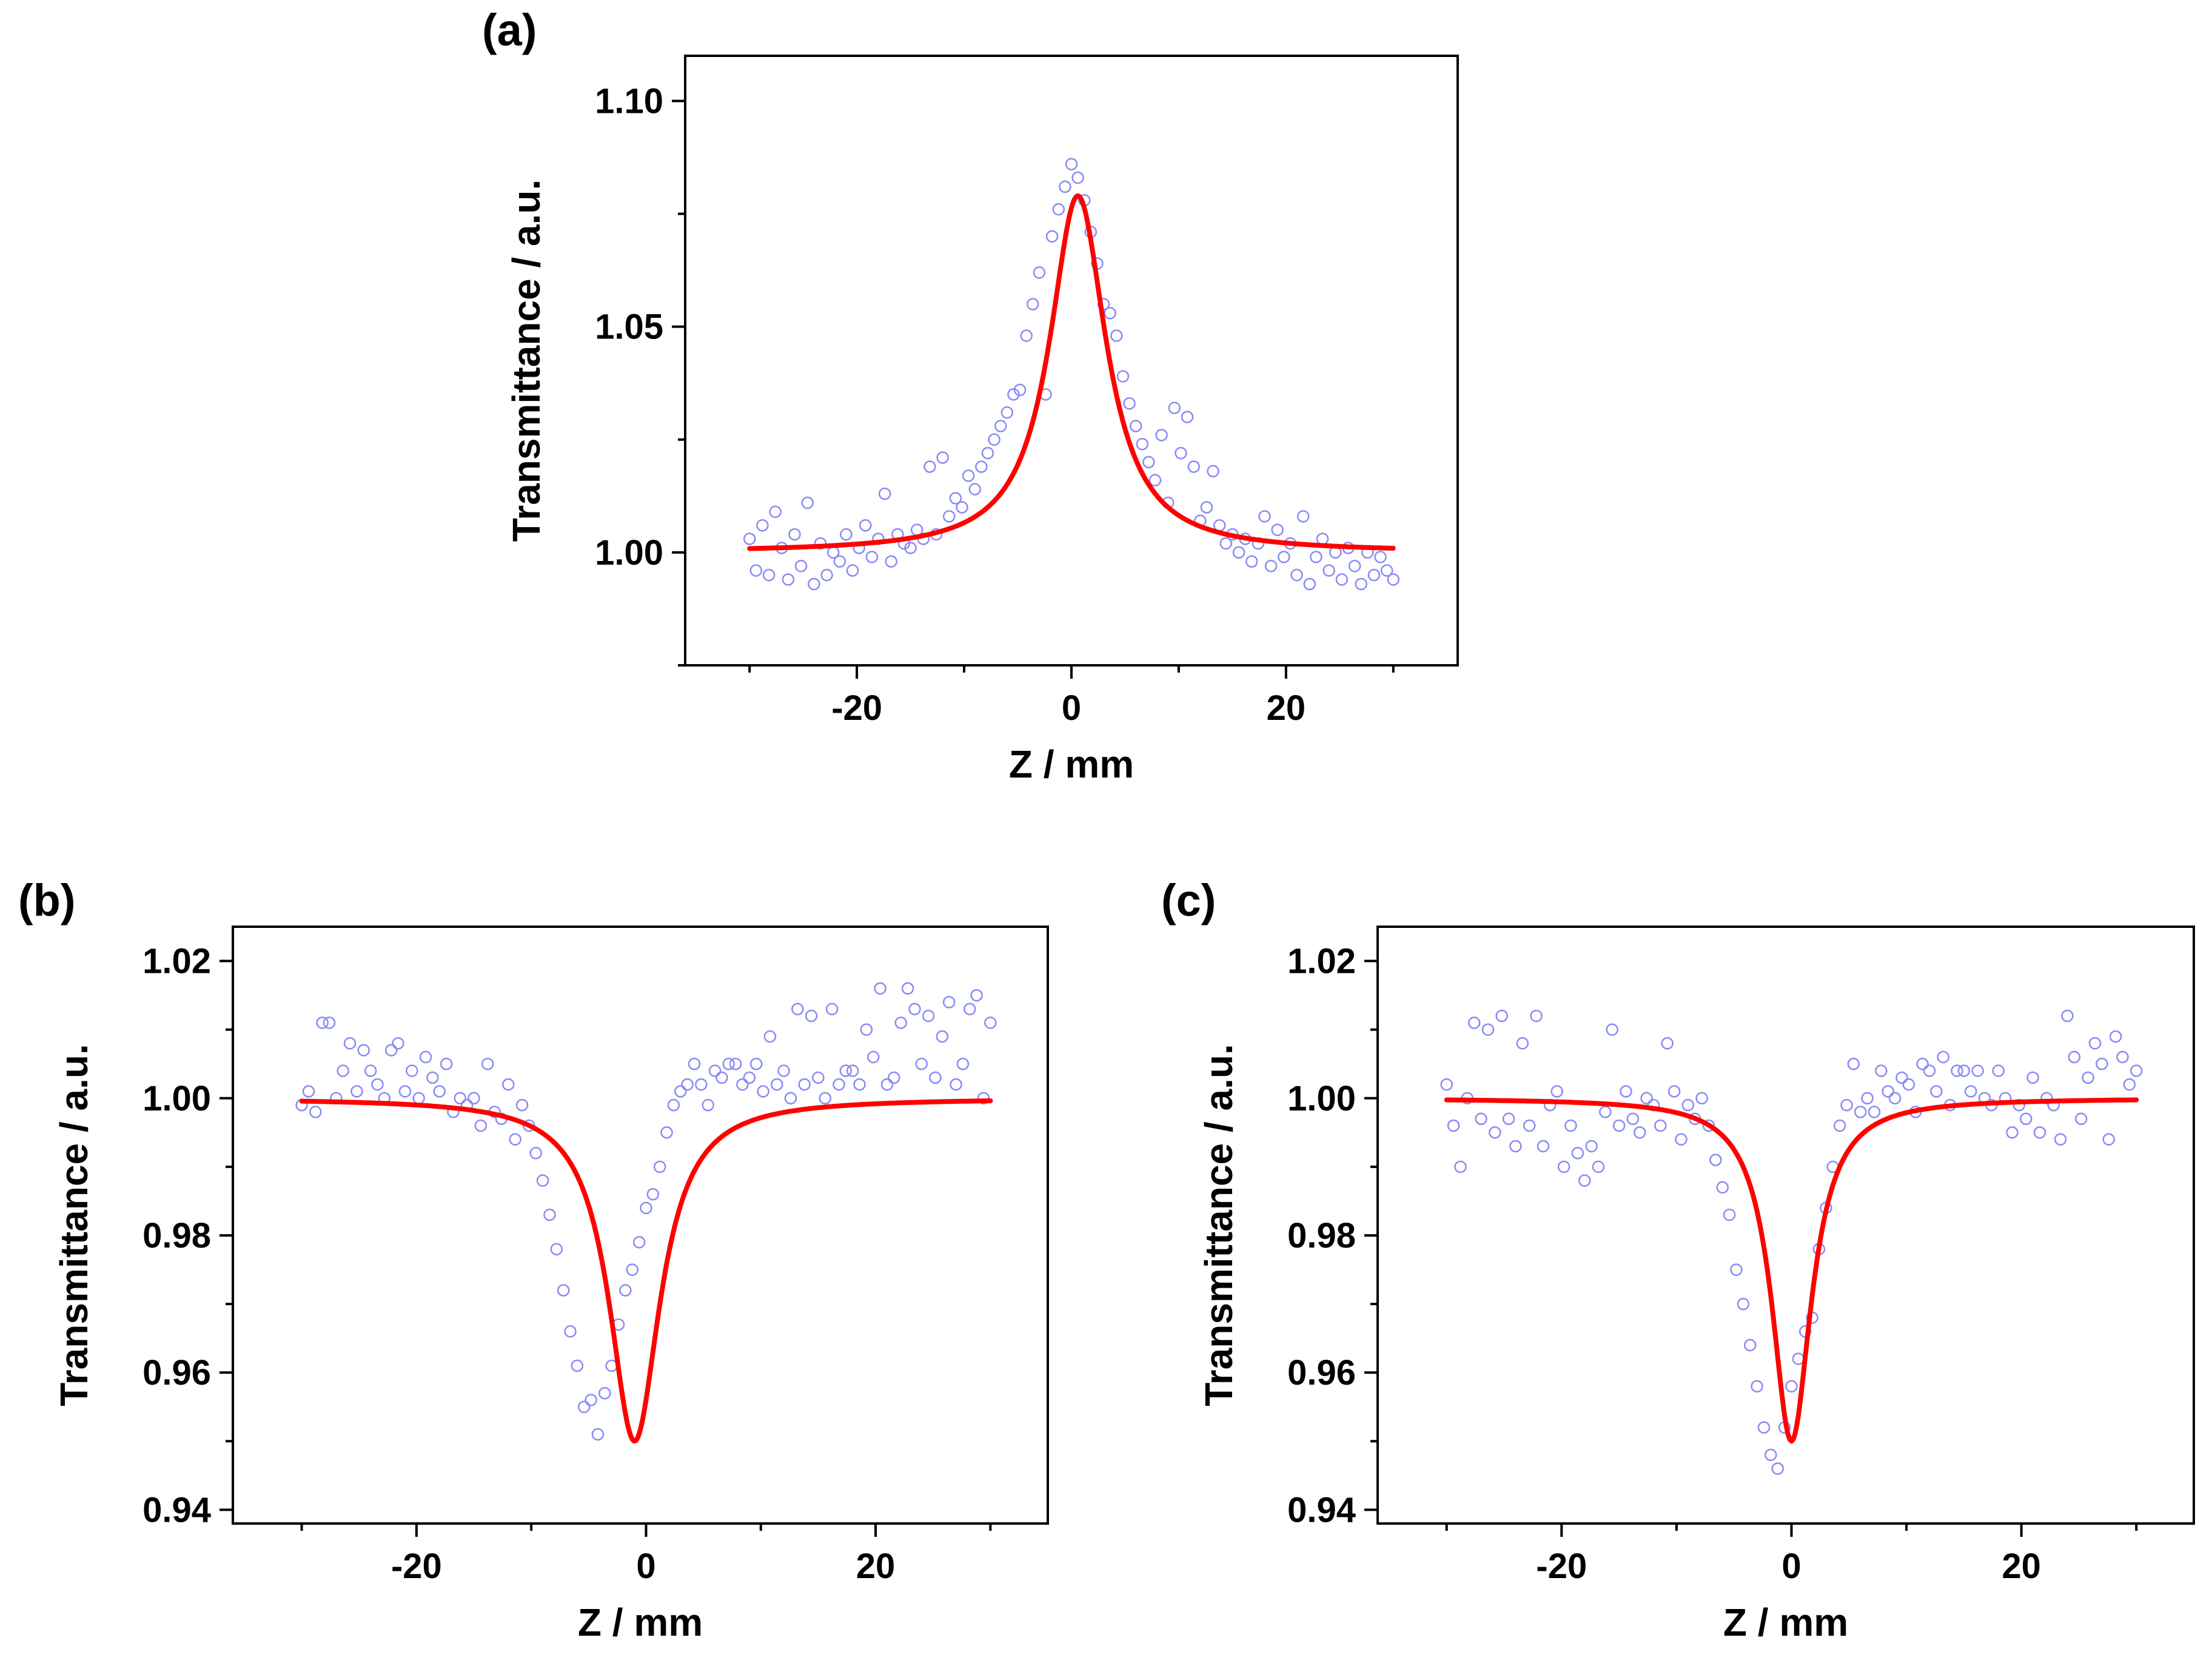 The width and height of the screenshot is (2212, 1663). Describe the element at coordinates (1322, 961) in the screenshot. I see `y-tick-label: 1.02` at that location.